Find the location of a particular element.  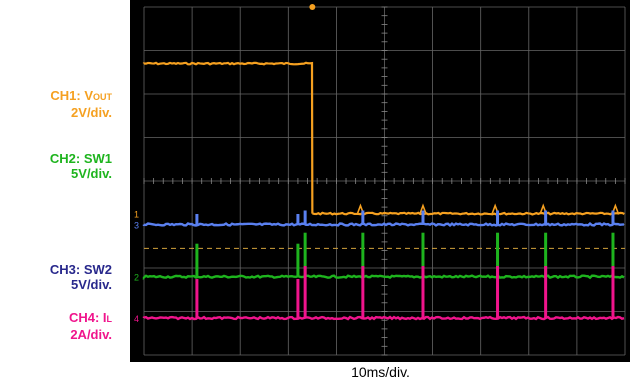

ch3-label: CH3: SW2 5V/div. is located at coordinates (81, 277).